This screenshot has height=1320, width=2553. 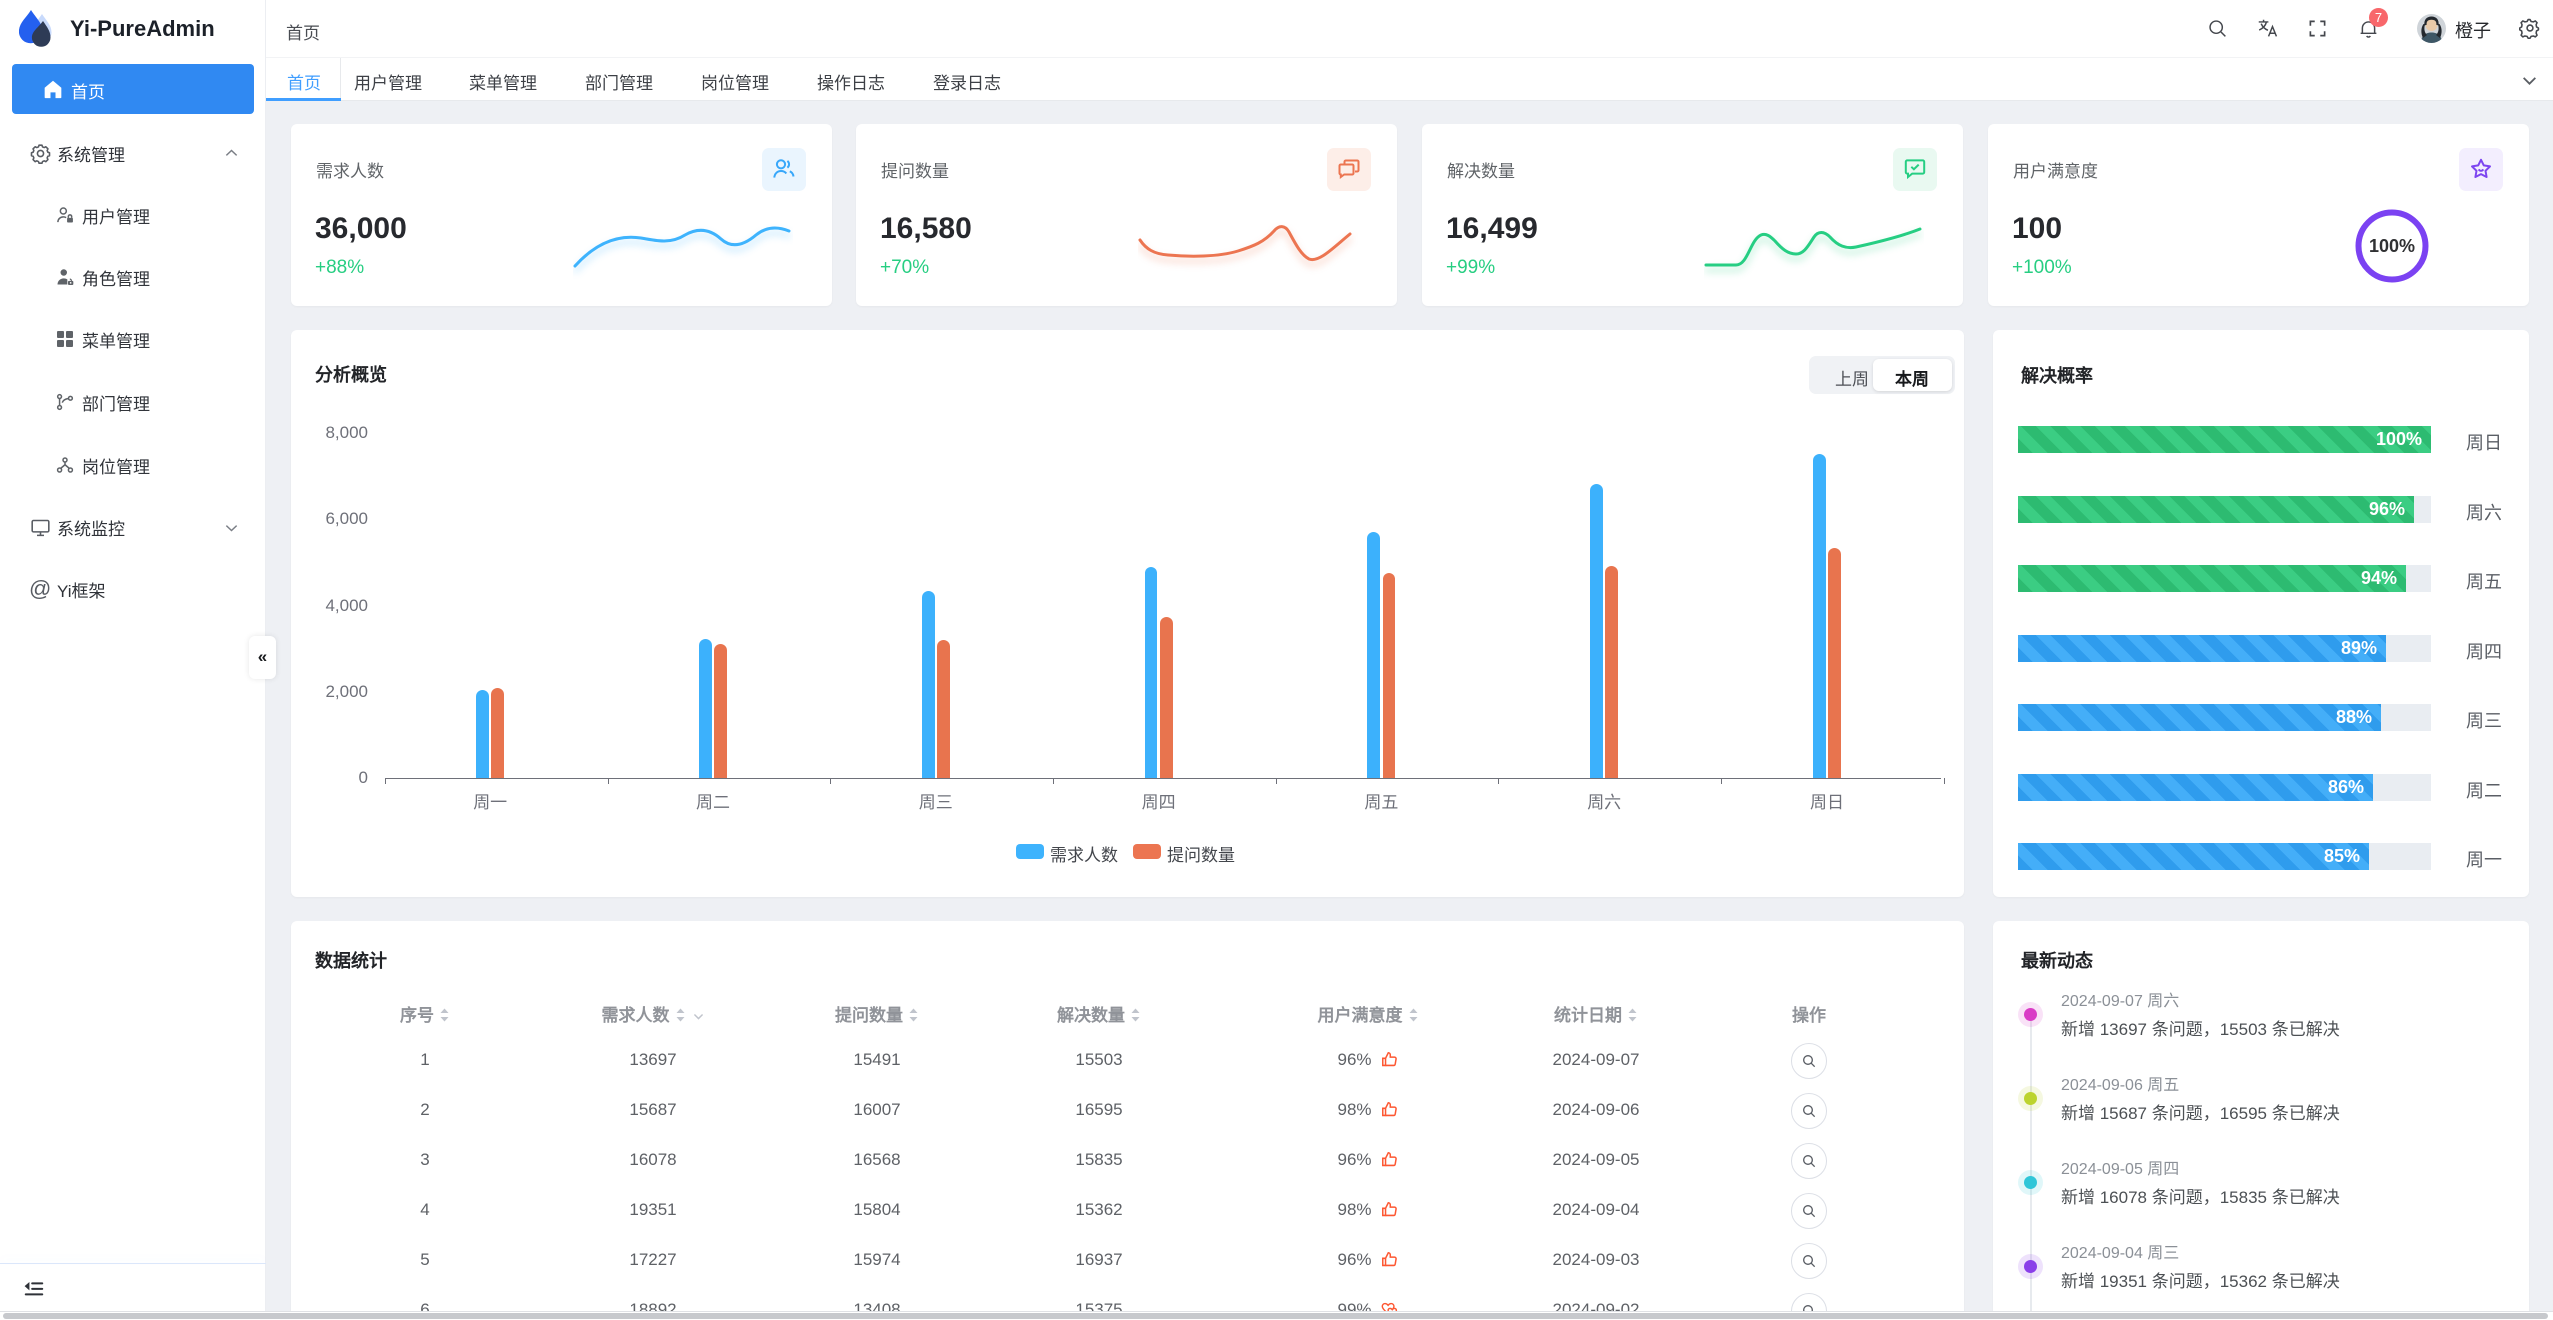 What do you see at coordinates (2392, 246) in the screenshot?
I see `svg-text: 100%` at bounding box center [2392, 246].